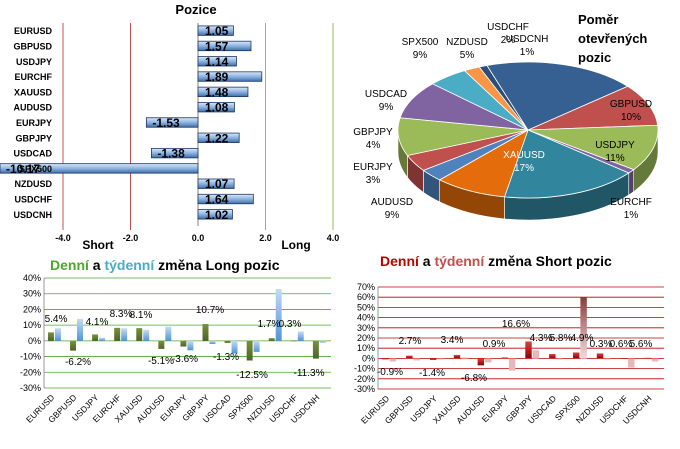 This screenshot has height=449, width=680. Describe the element at coordinates (265, 238) in the screenshot. I see `x-tick-label: 2.0` at that location.